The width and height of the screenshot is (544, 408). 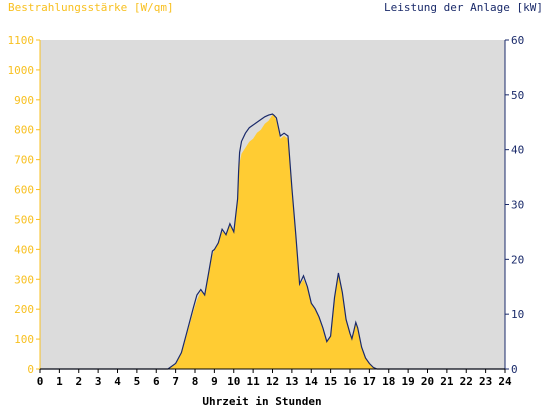 What do you see at coordinates (350, 381) in the screenshot?
I see `x-tick-label: 16` at bounding box center [350, 381].